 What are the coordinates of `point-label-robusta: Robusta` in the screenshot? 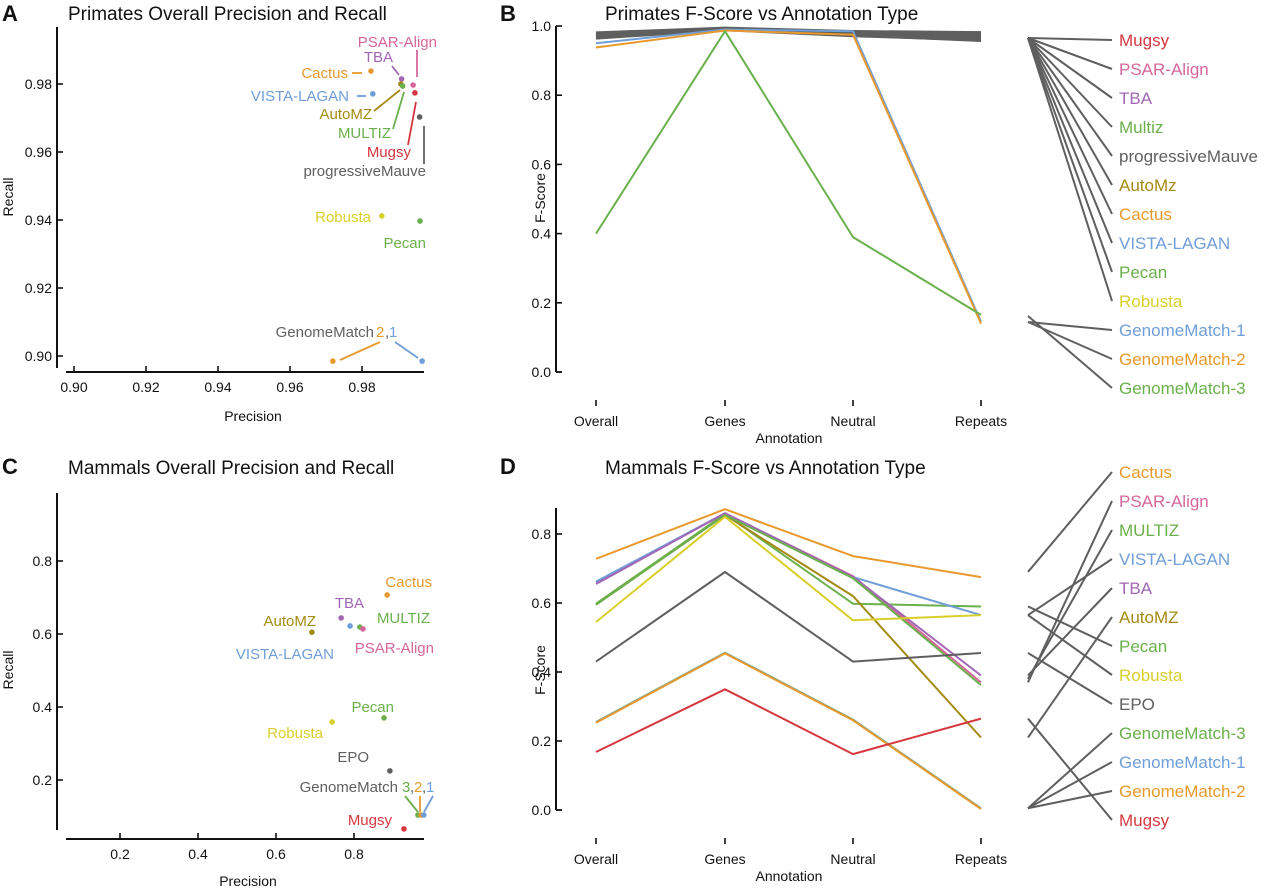 It's located at (343, 217).